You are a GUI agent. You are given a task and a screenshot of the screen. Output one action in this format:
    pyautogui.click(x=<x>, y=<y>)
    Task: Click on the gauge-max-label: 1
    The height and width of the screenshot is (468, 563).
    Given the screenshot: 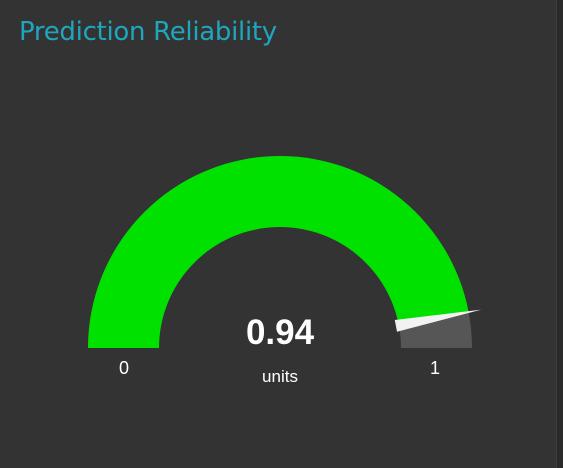 What is the action you would take?
    pyautogui.click(x=435, y=368)
    